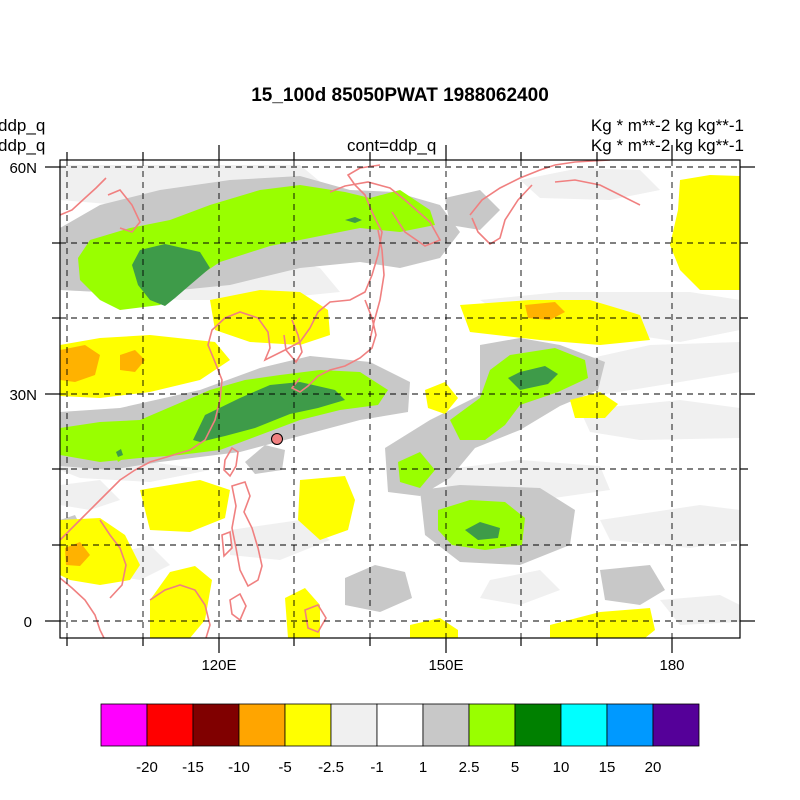  I want to click on colorbar-label: -2.5, so click(331, 767).